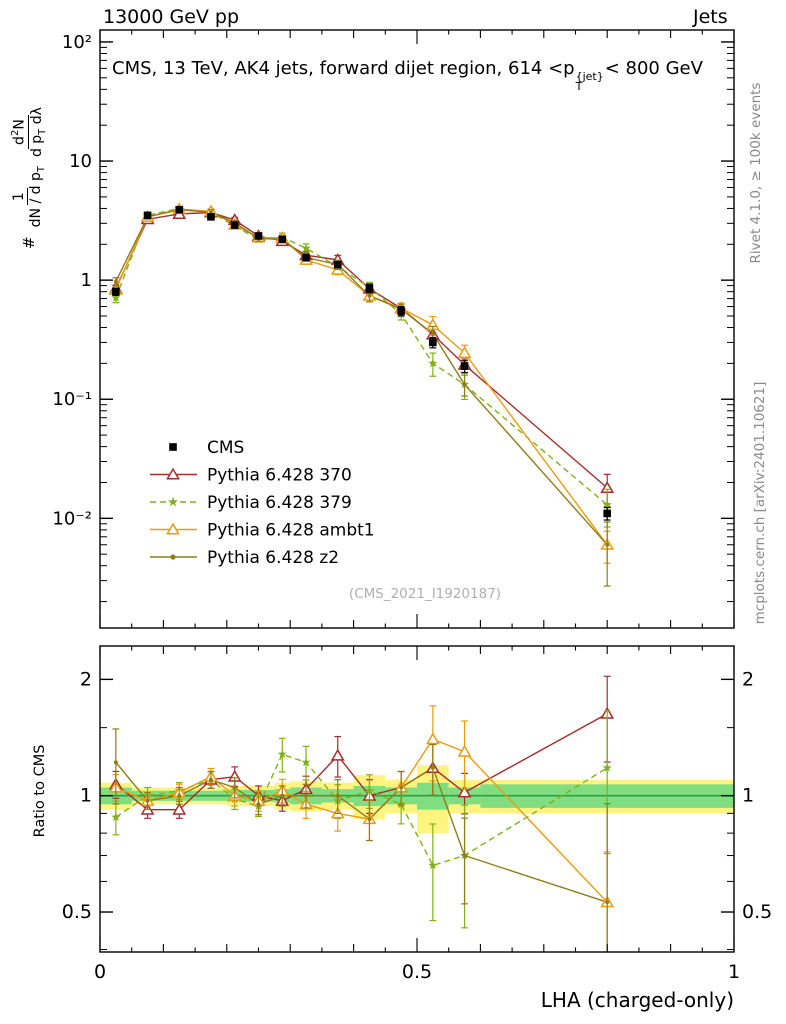 The image size is (786, 1024). What do you see at coordinates (637, 1000) in the screenshot?
I see `x-axis-label: LHA (charged-only)` at bounding box center [637, 1000].